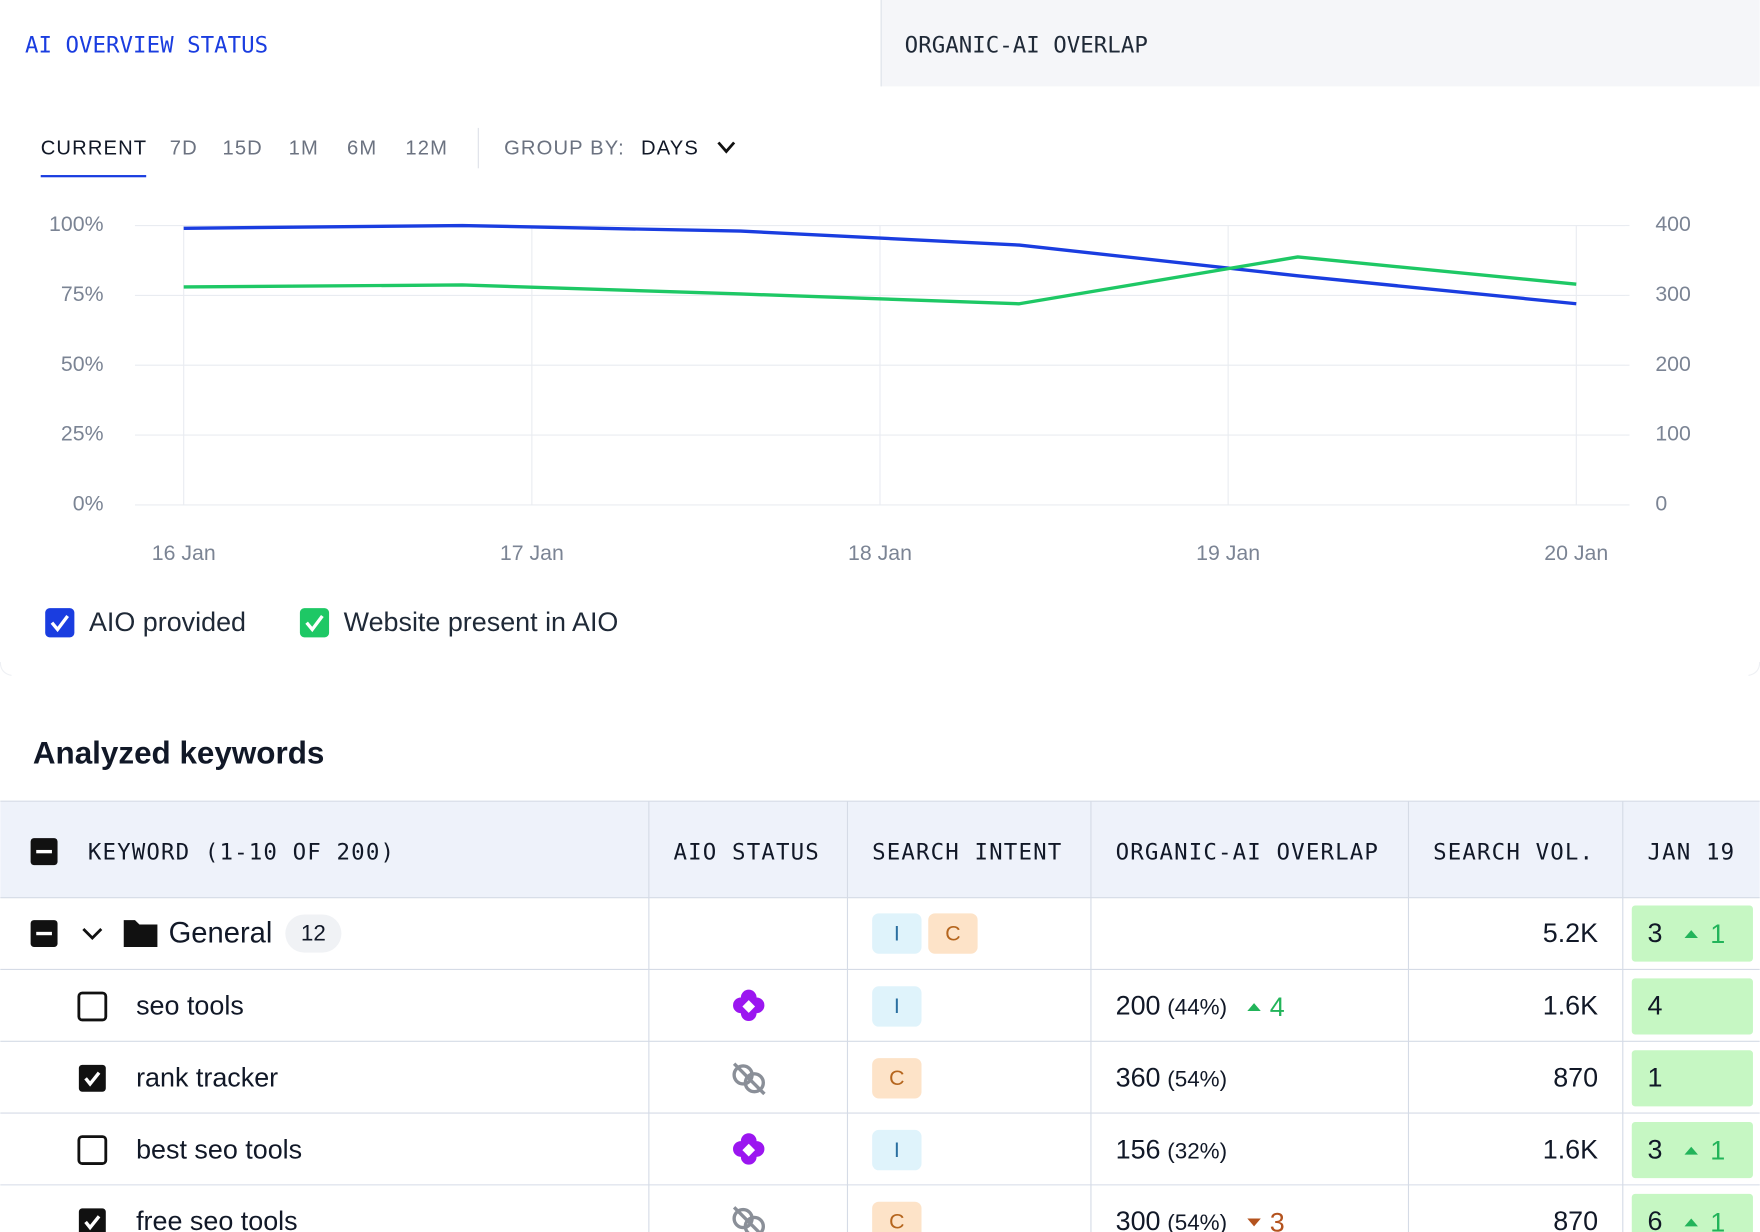  What do you see at coordinates (747, 852) in the screenshot?
I see `column-header: AIO STATUS` at bounding box center [747, 852].